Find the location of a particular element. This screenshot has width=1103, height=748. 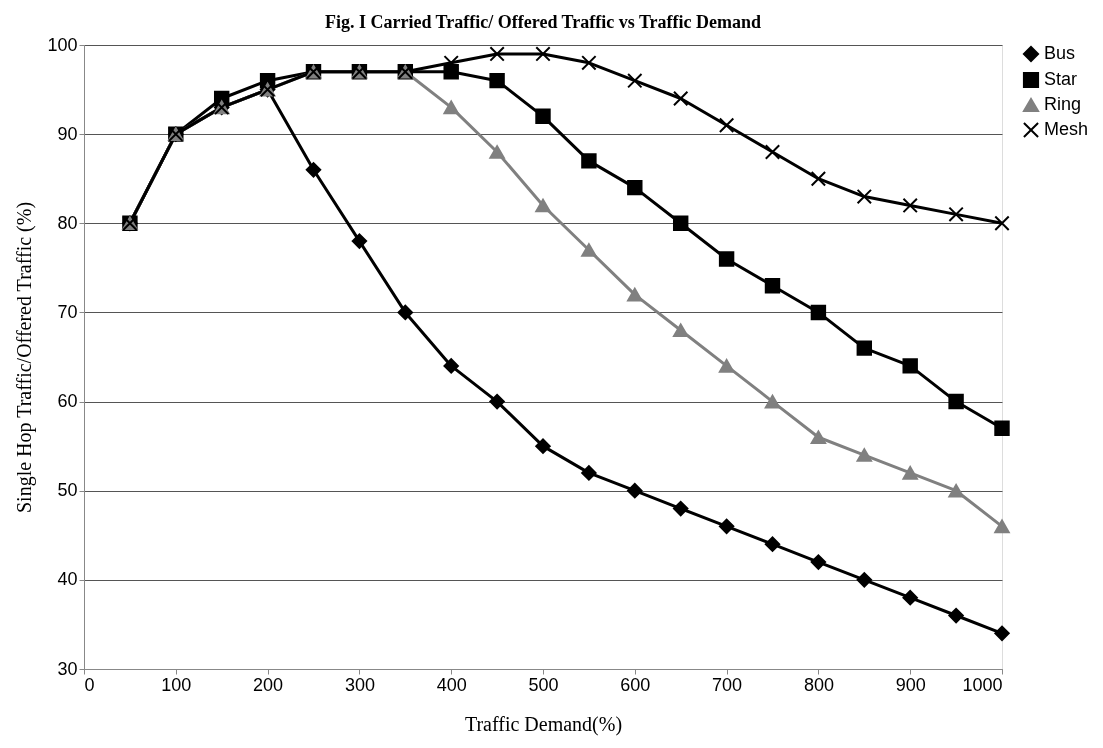

y-tick-label: 30 is located at coordinates (67, 668).